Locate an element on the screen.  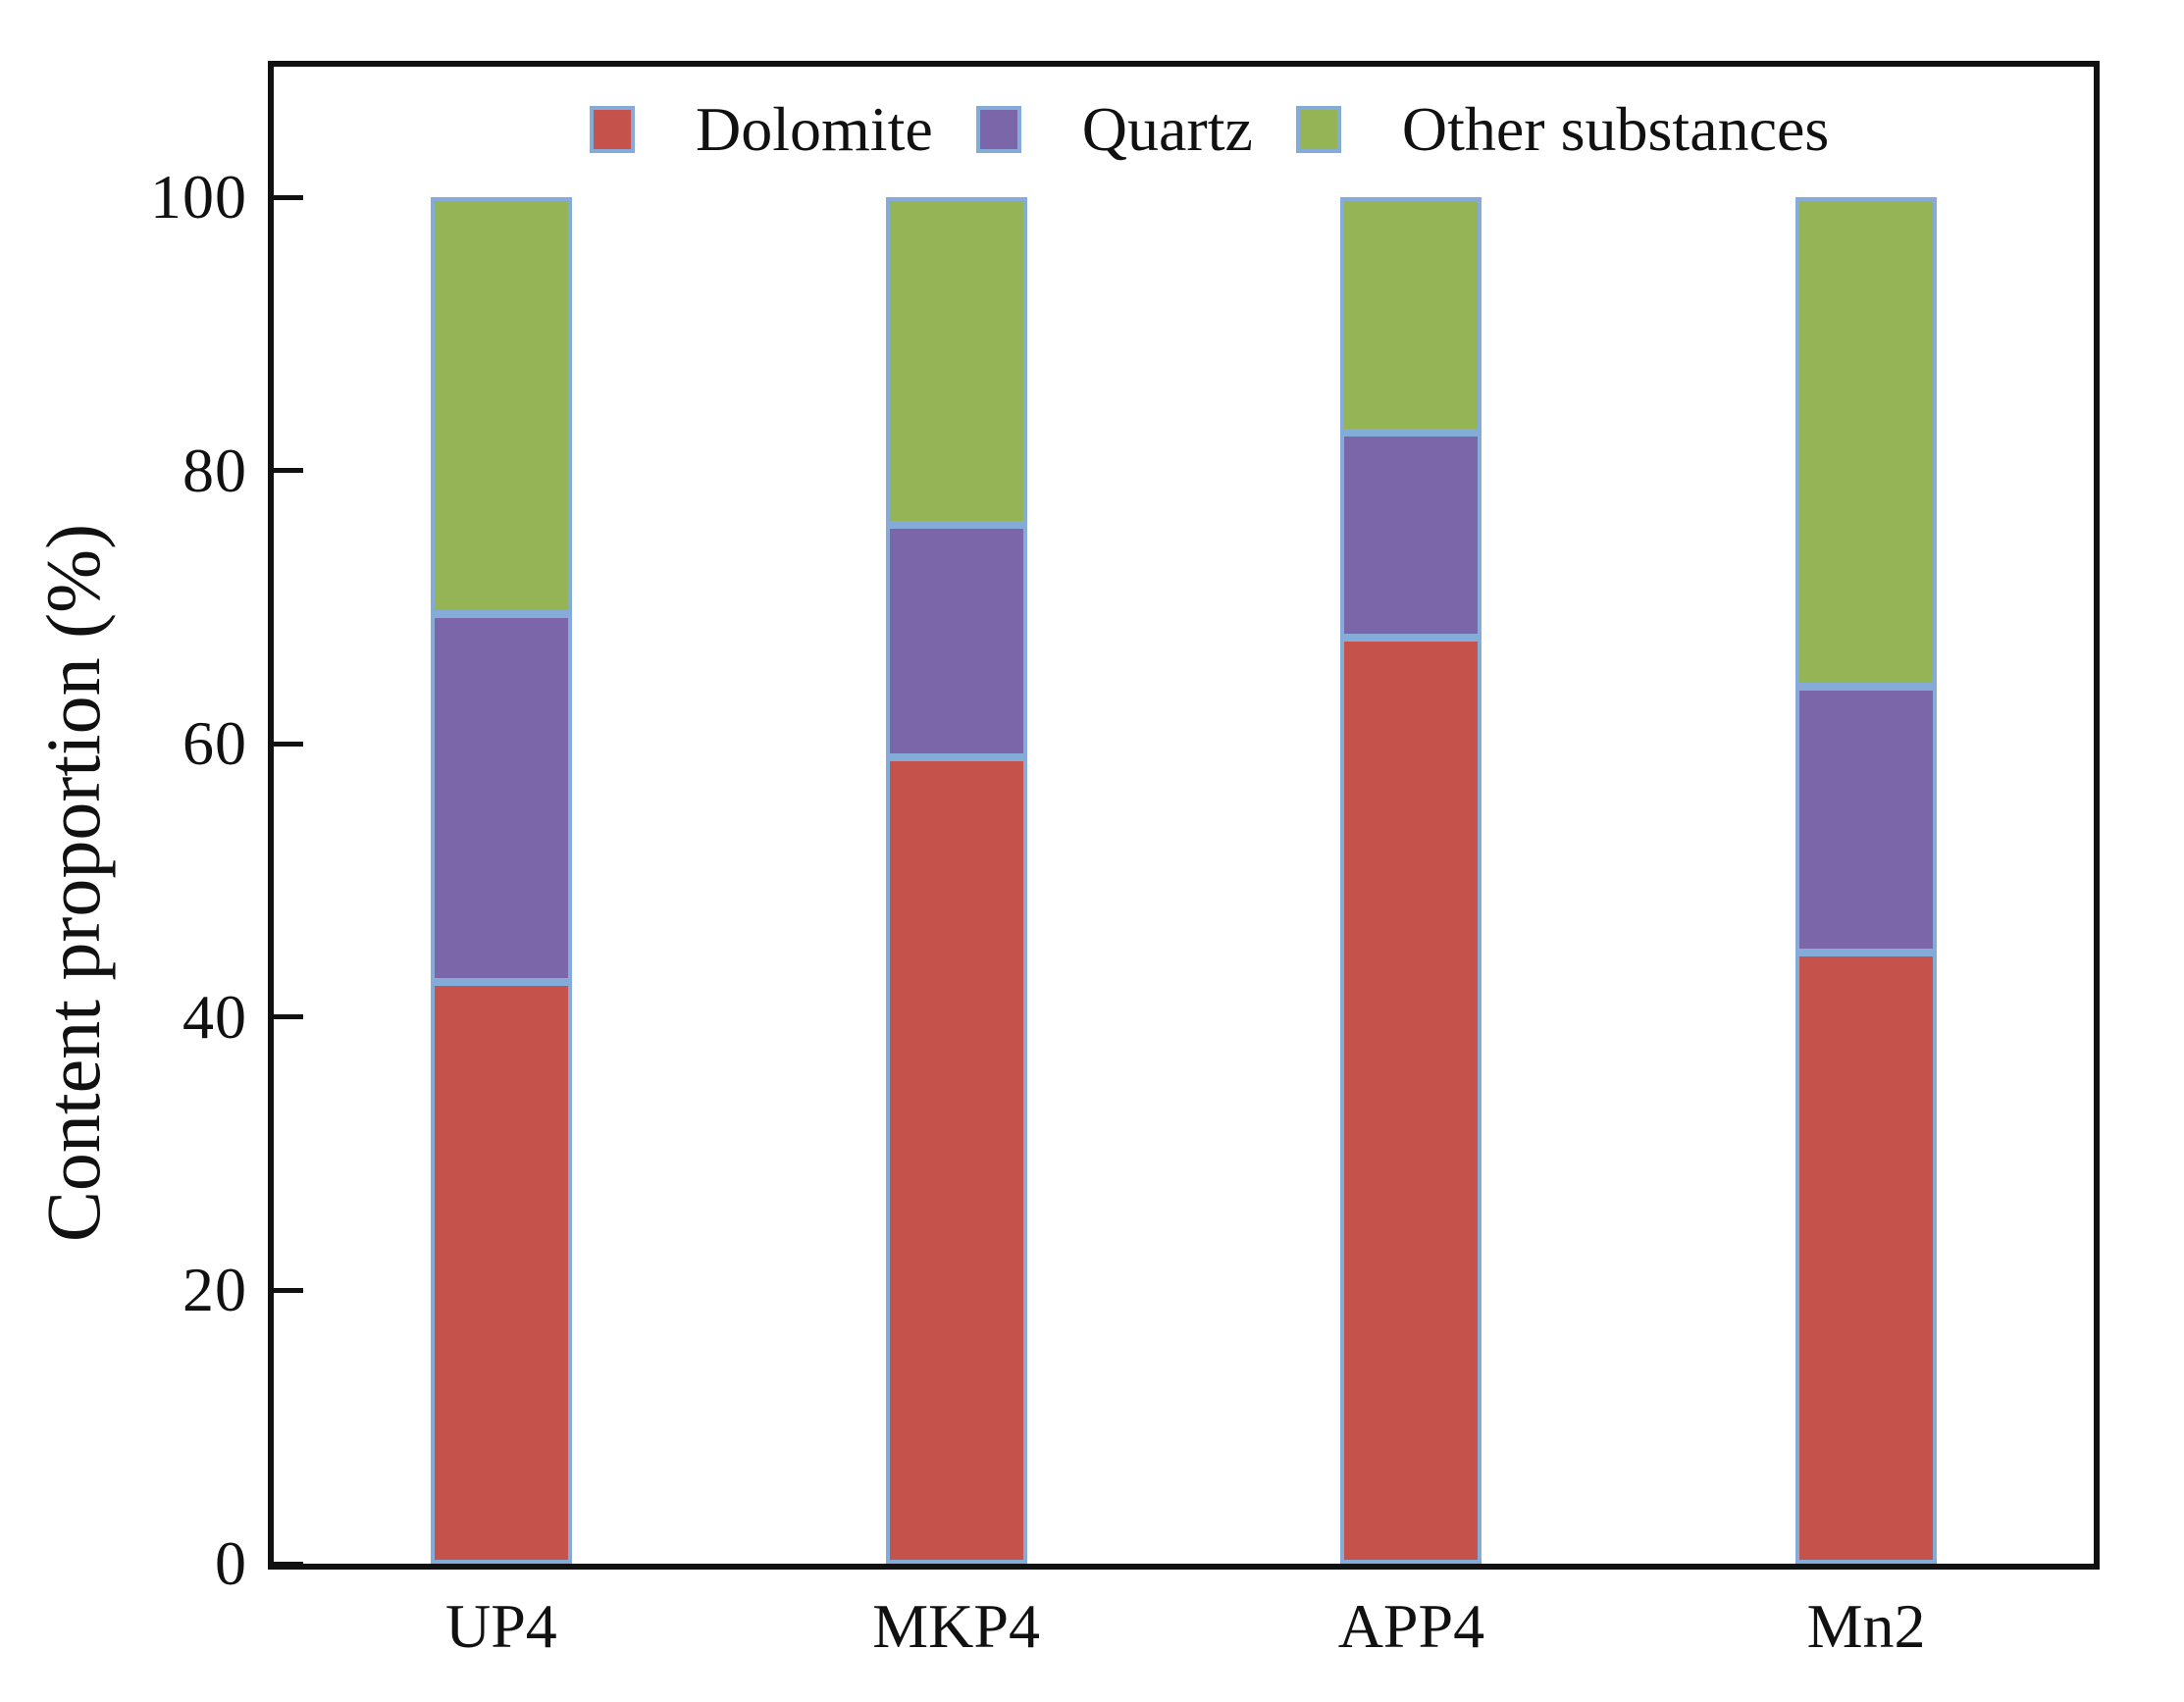
x-axis-label-Mn2: Mn2 is located at coordinates (1866, 1626).